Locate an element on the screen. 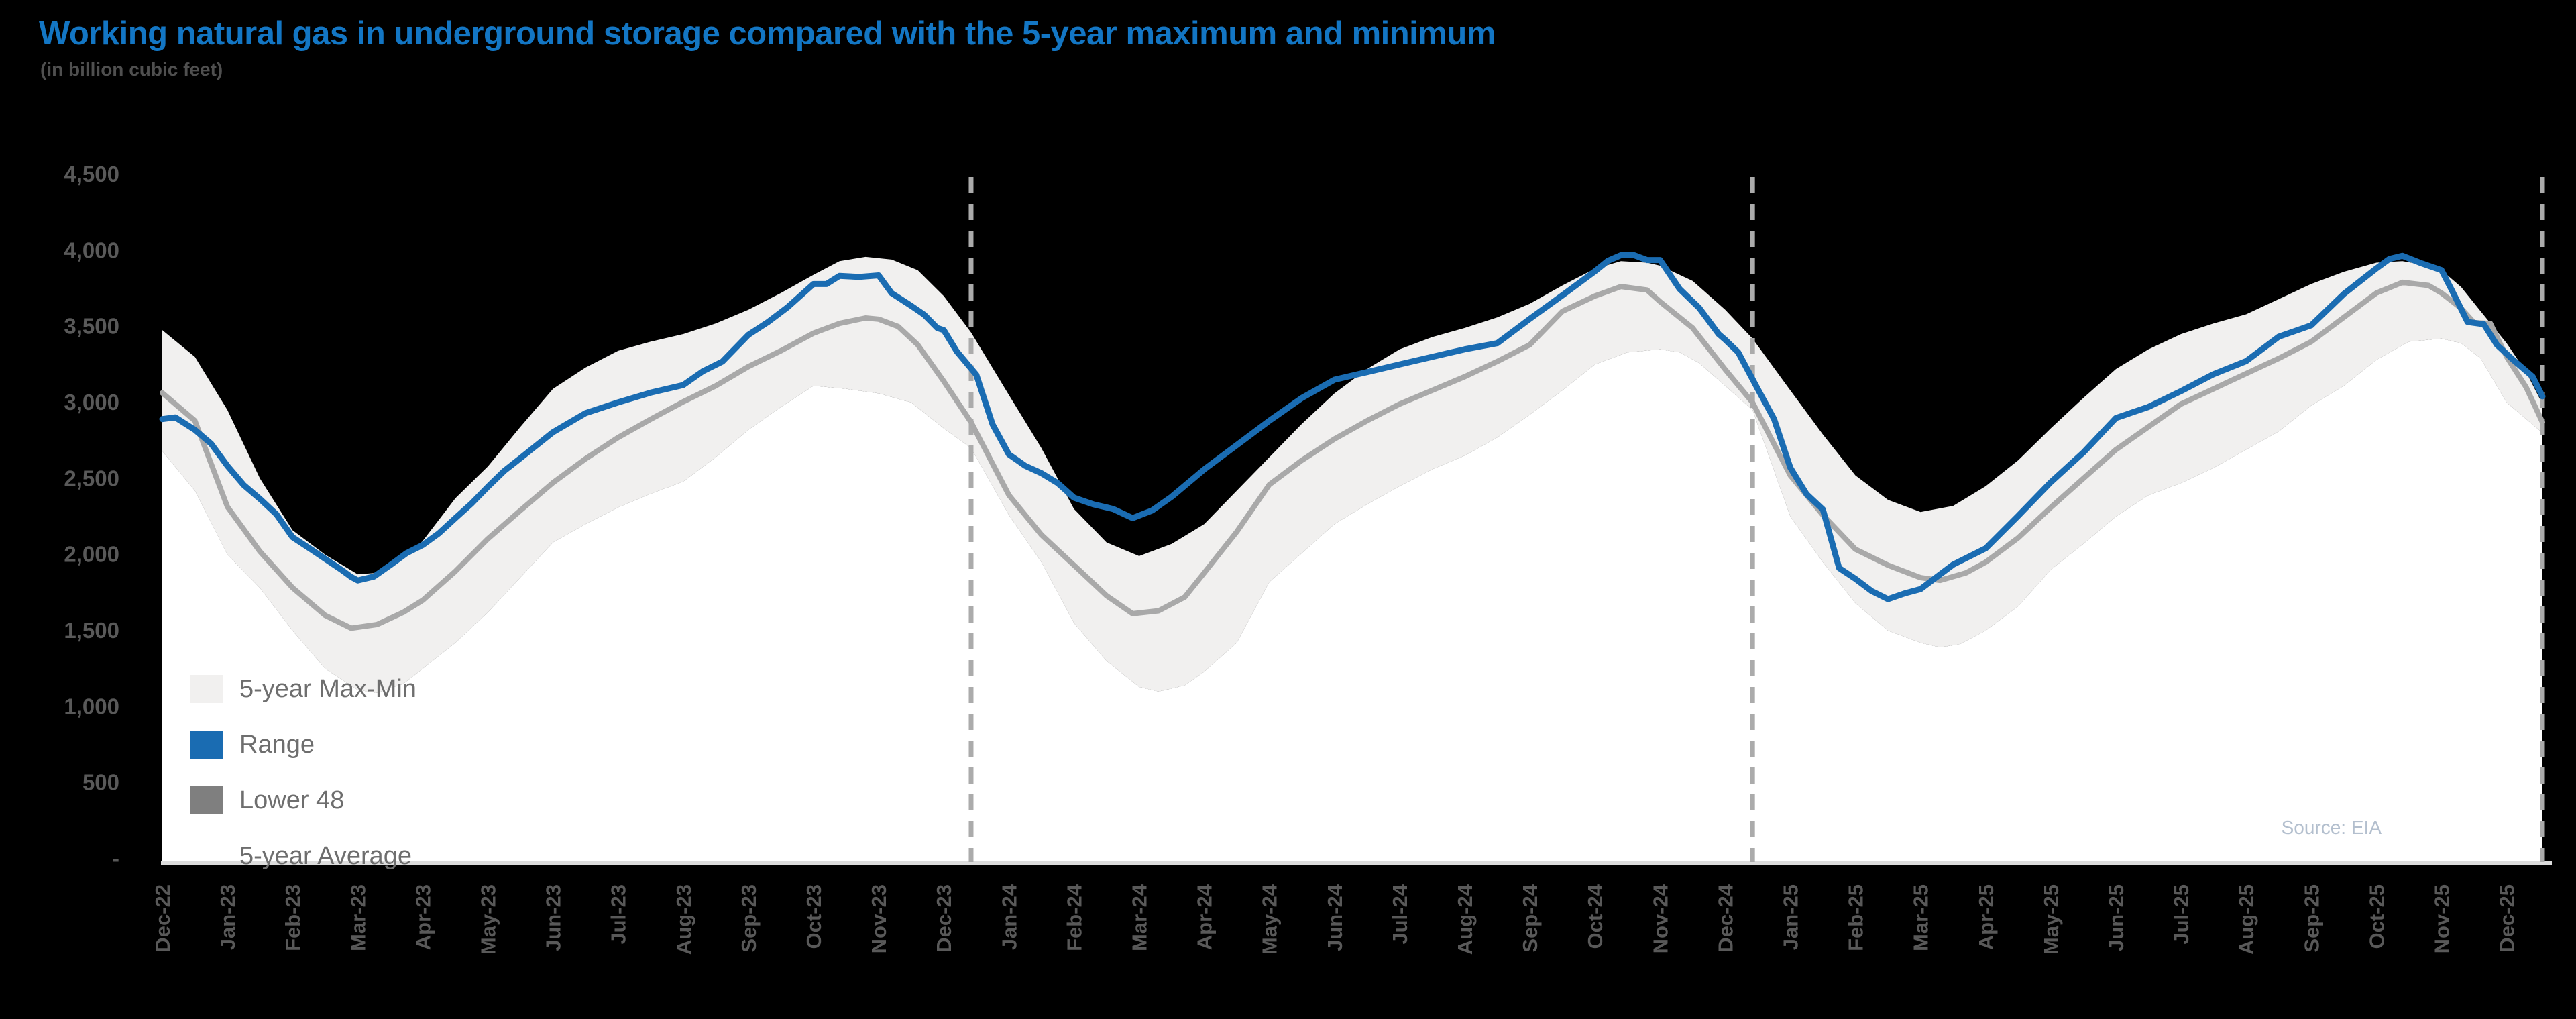  x-axis-month-label: Sep-24 is located at coordinates (1530, 917).